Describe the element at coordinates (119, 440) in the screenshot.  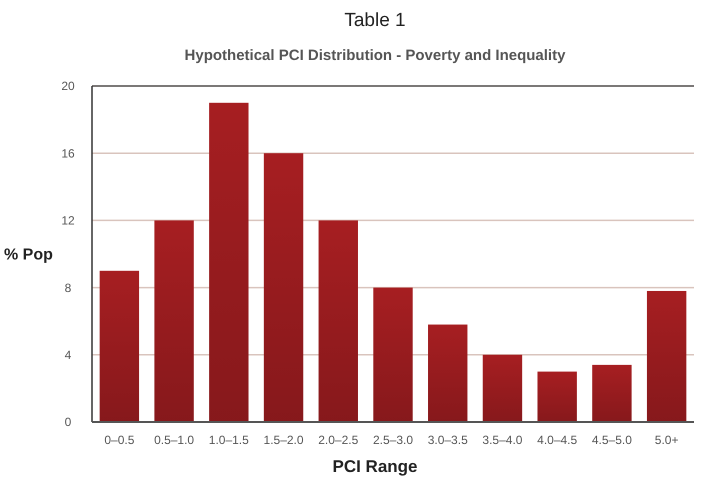
I see `x-tick-label: 0–0.5` at that location.